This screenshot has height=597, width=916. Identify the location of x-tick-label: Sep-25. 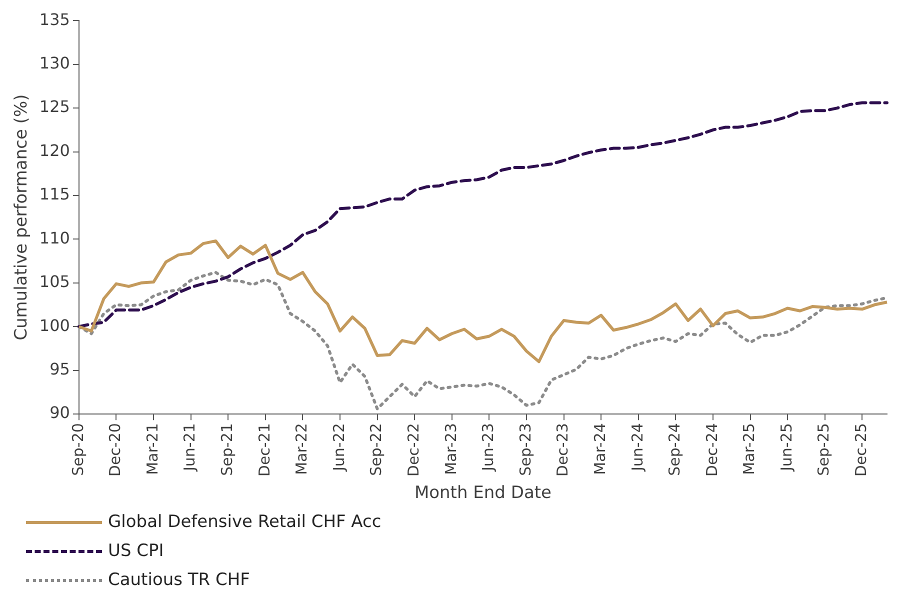
(823, 449).